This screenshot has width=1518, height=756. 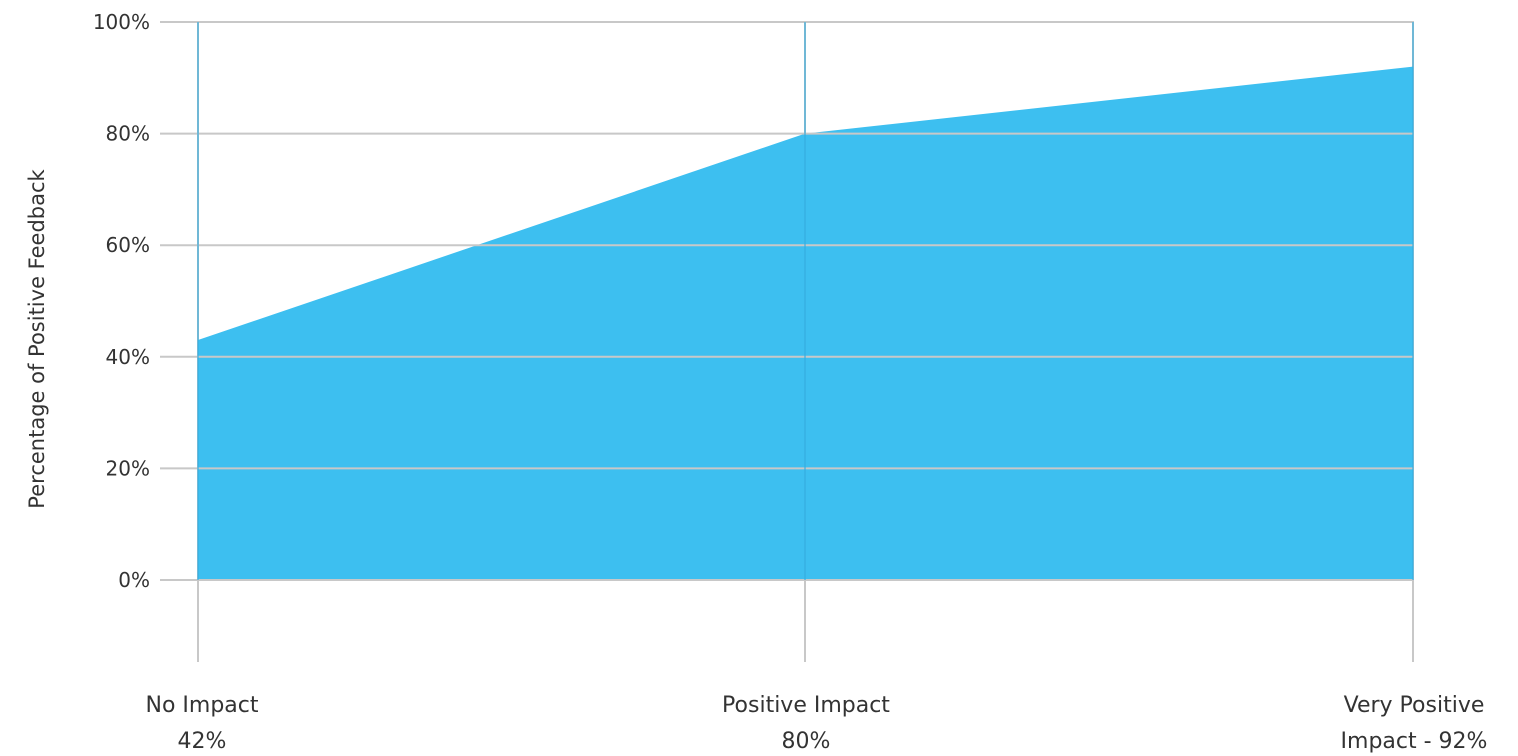 What do you see at coordinates (1414, 705) in the screenshot?
I see `x-category-label: Very Positive` at bounding box center [1414, 705].